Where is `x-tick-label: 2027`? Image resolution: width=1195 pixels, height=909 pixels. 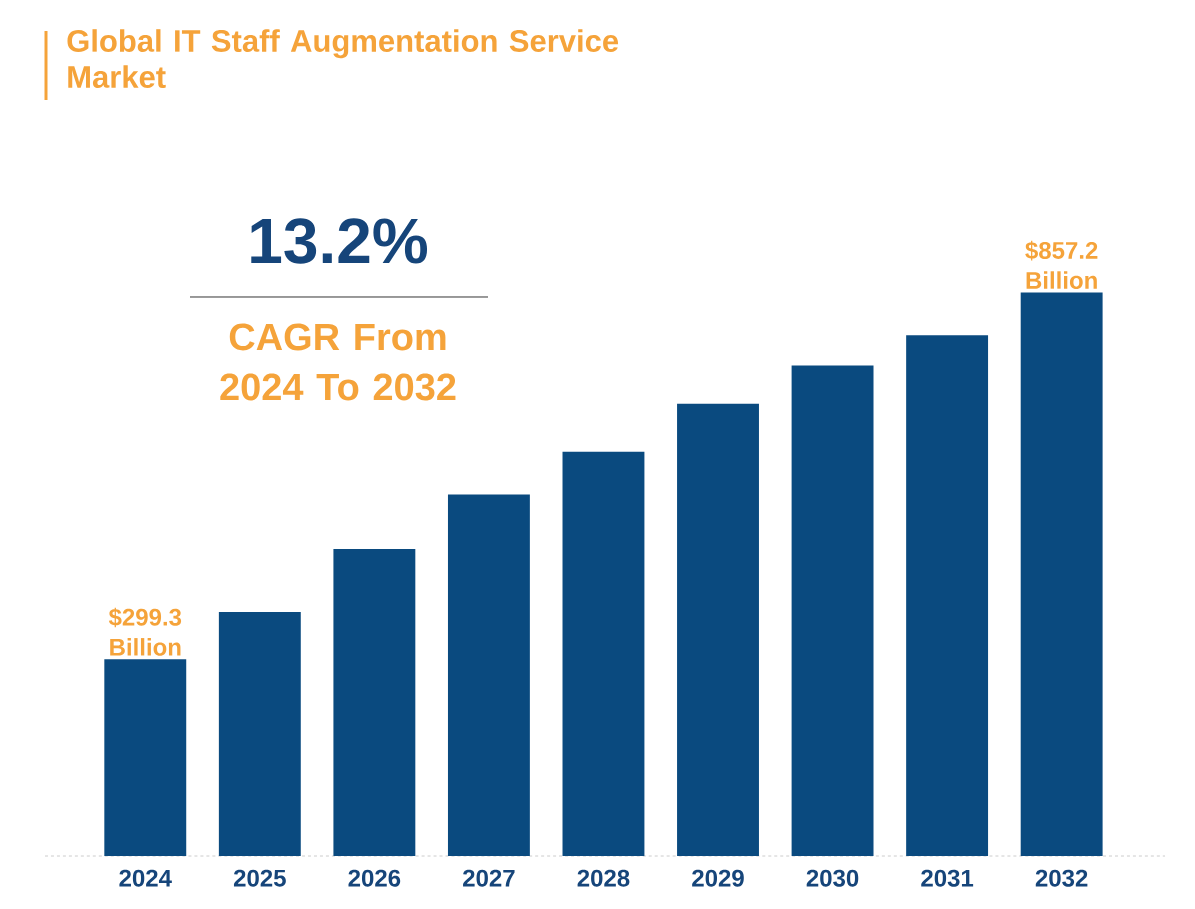 x-tick-label: 2027 is located at coordinates (489, 878).